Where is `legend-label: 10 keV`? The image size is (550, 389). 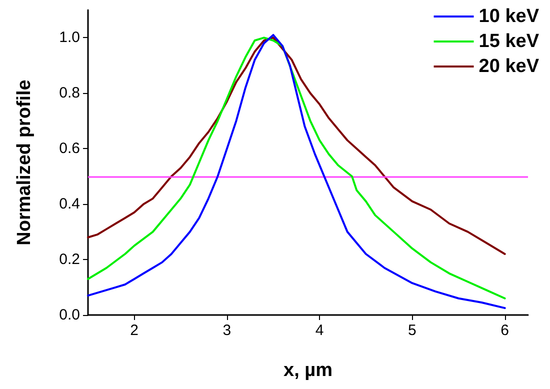
legend-label: 10 keV is located at coordinates (509, 16).